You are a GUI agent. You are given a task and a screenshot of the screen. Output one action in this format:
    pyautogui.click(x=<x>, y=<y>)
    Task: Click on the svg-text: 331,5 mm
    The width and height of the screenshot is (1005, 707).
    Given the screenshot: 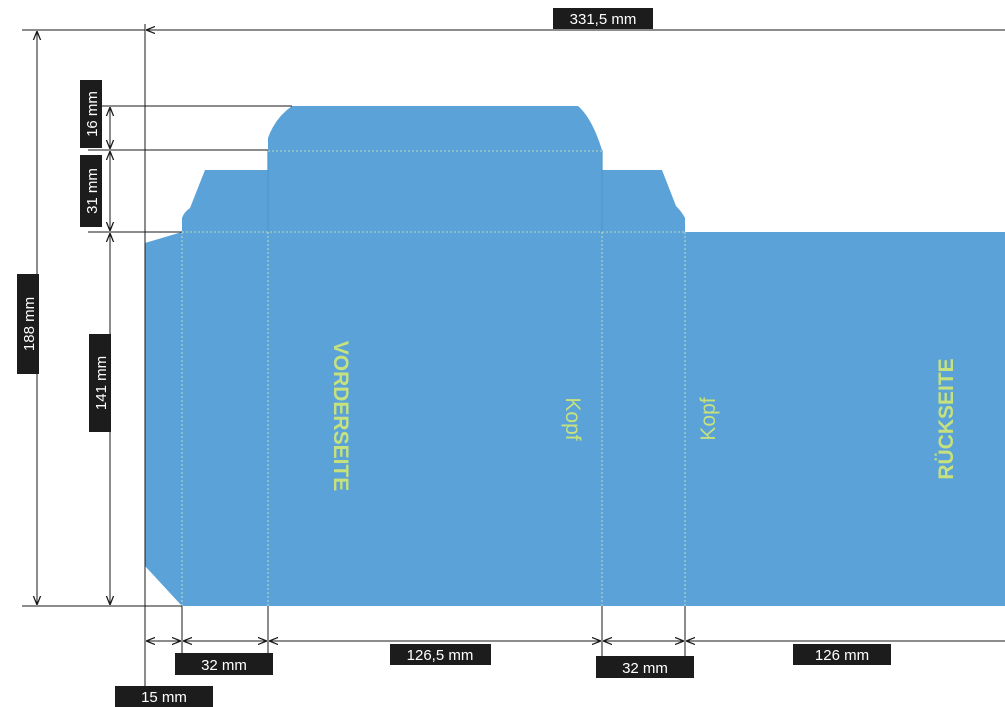 What is the action you would take?
    pyautogui.click(x=603, y=19)
    